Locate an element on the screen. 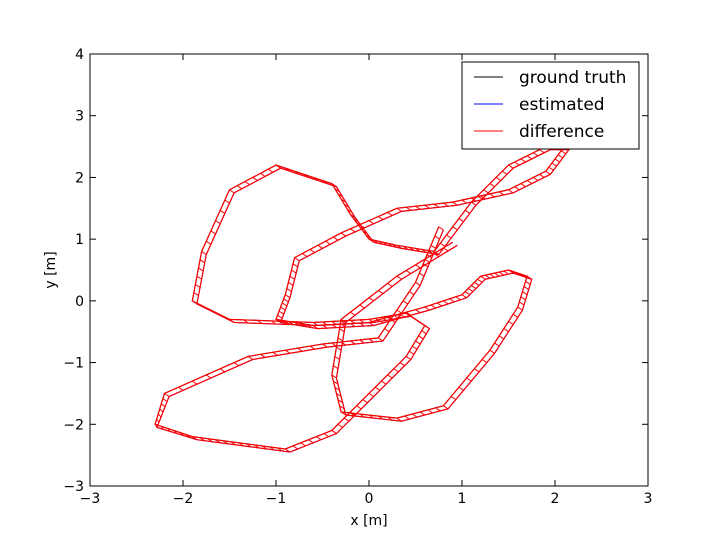 The width and height of the screenshot is (720, 540). x-tick-label: −3 is located at coordinates (90, 499).